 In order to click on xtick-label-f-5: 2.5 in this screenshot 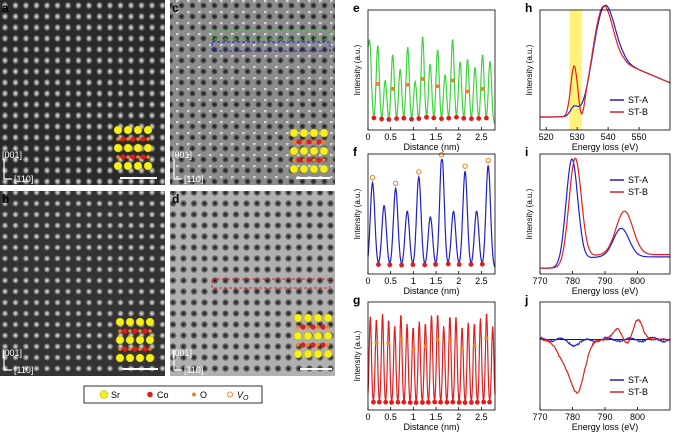, I will do `click(481, 281)`.